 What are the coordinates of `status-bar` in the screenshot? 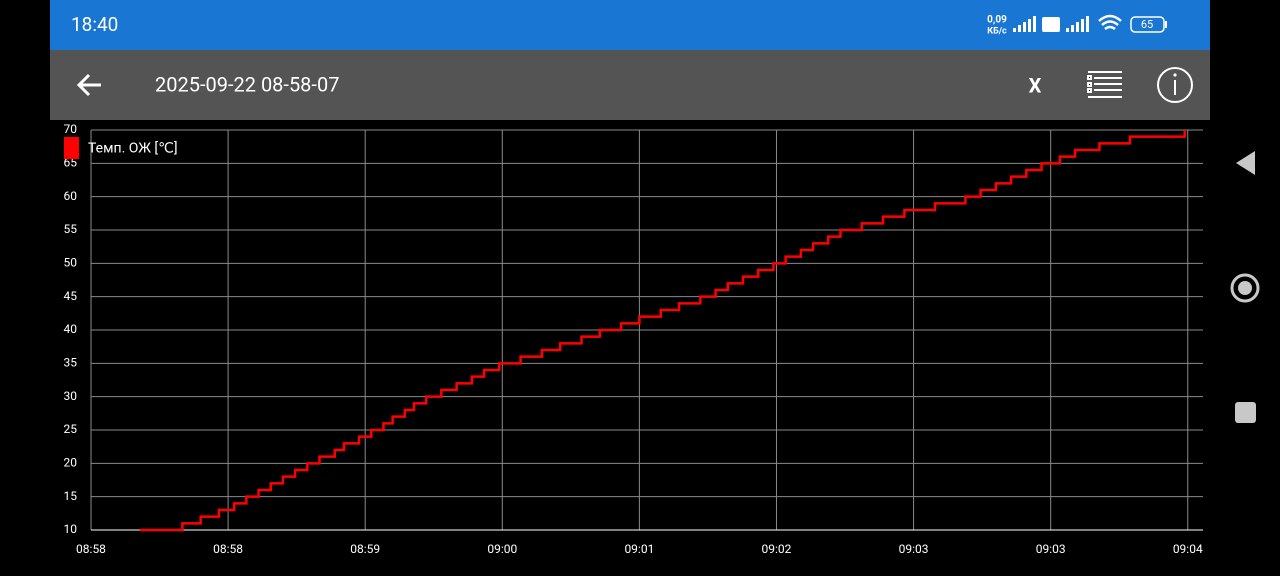 It's located at (630, 25).